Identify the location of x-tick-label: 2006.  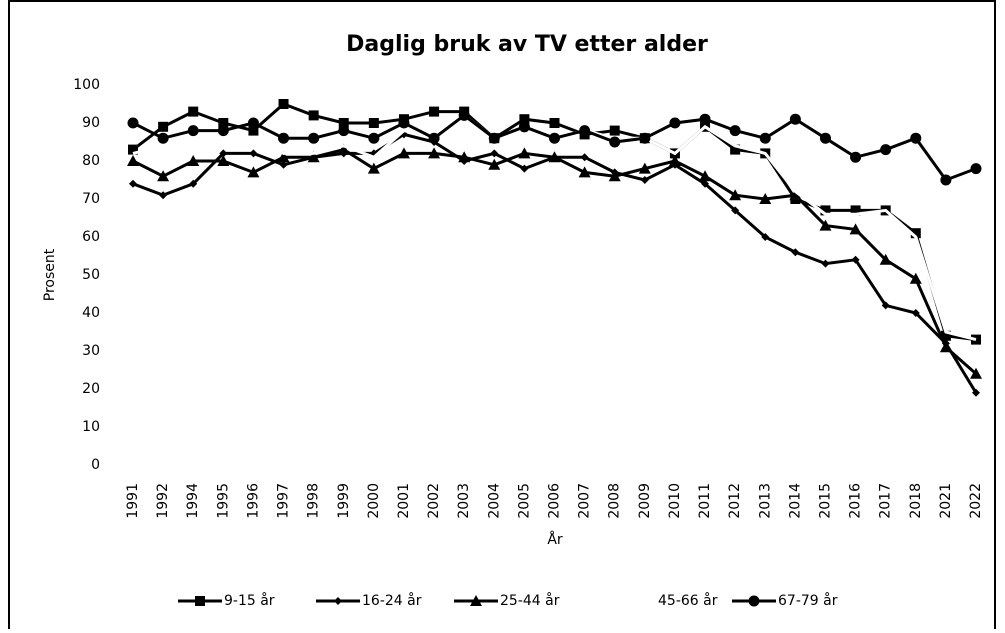
(555, 501).